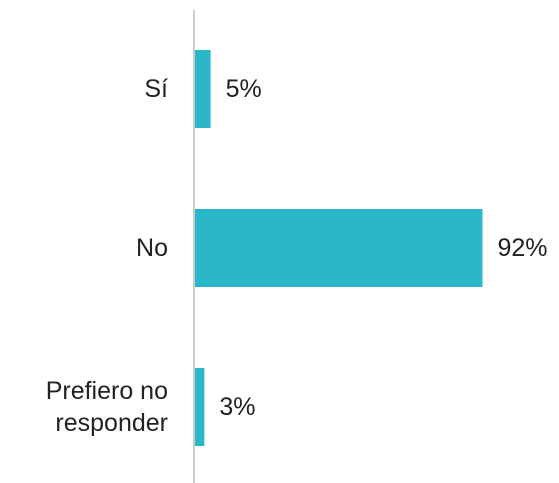 The height and width of the screenshot is (483, 559). What do you see at coordinates (152, 248) in the screenshot?
I see `category-tick-label: No` at bounding box center [152, 248].